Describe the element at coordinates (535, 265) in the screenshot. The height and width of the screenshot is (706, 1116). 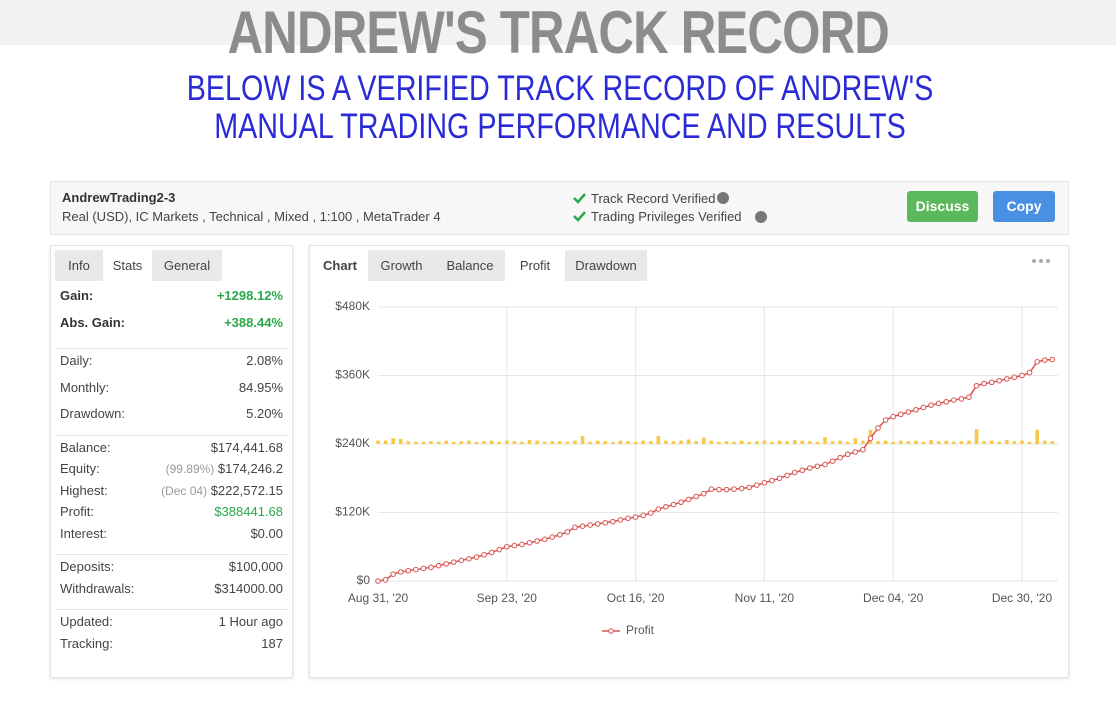
I see `chart-tab: Profit` at that location.